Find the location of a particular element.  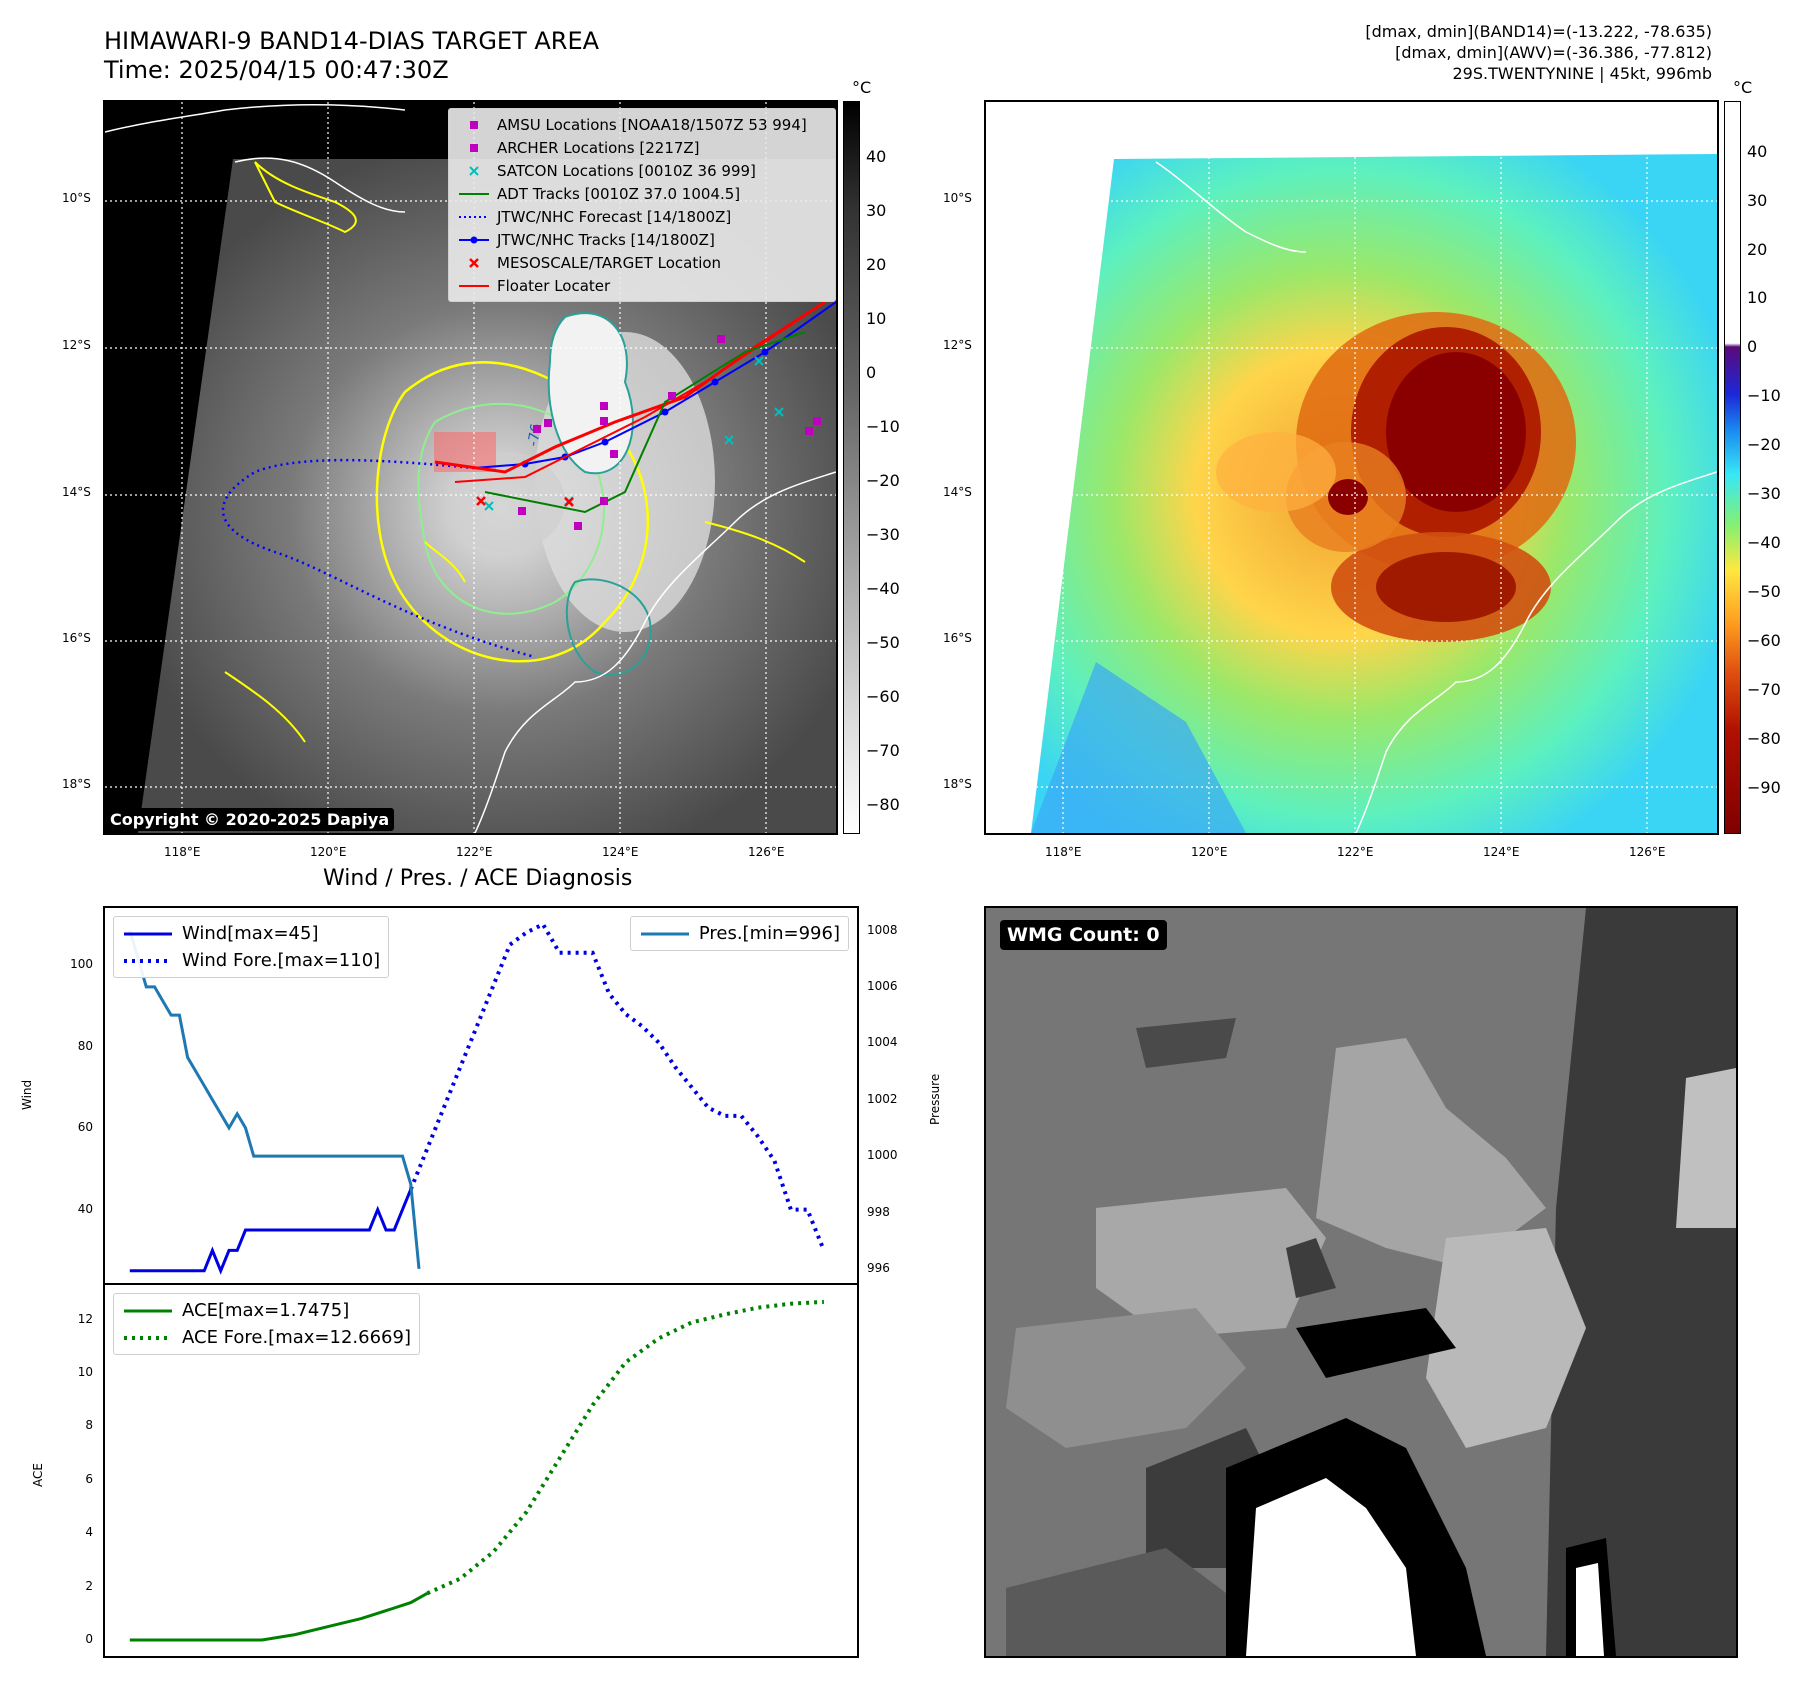

y-tick-label: 8 is located at coordinates (89, 1425).